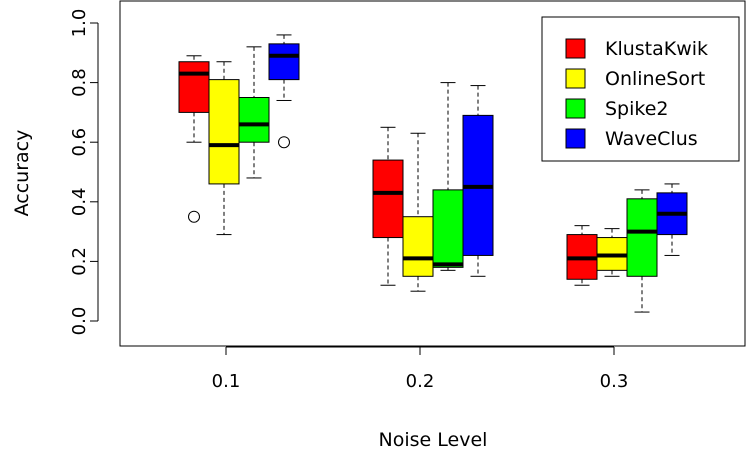 This screenshot has width=748, height=452. I want to click on legend-swatch-onlinesort, so click(575, 78).